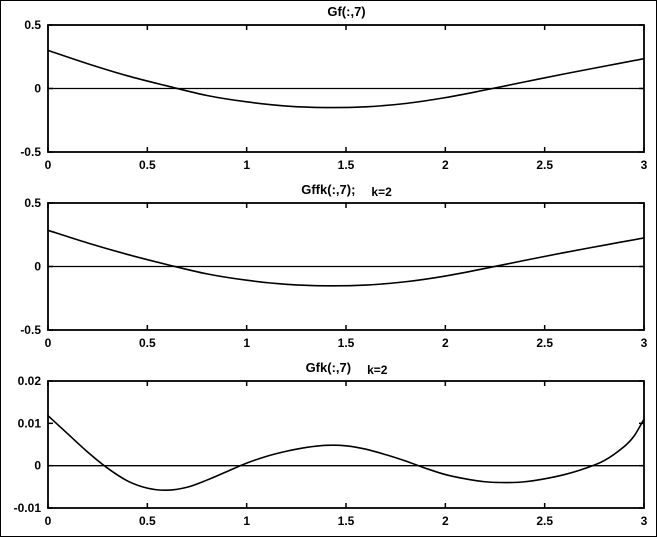 The height and width of the screenshot is (537, 657). What do you see at coordinates (28, 508) in the screenshot?
I see `y-tick-label: -0.01` at bounding box center [28, 508].